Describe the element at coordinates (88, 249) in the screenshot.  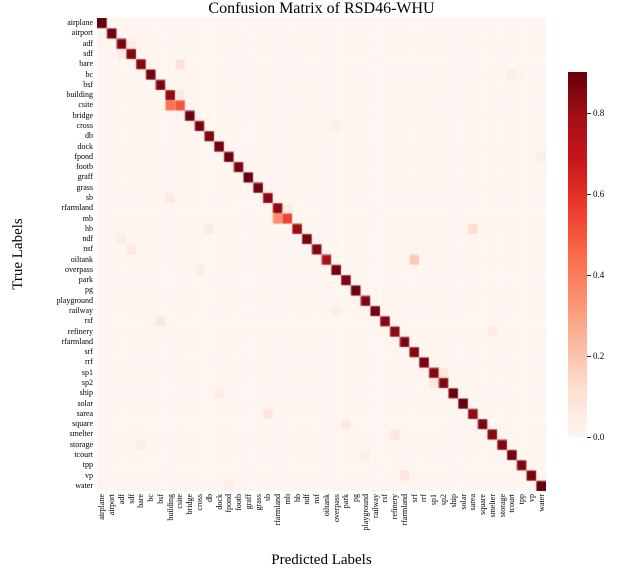
I see `y-tick-label: nsf` at that location.